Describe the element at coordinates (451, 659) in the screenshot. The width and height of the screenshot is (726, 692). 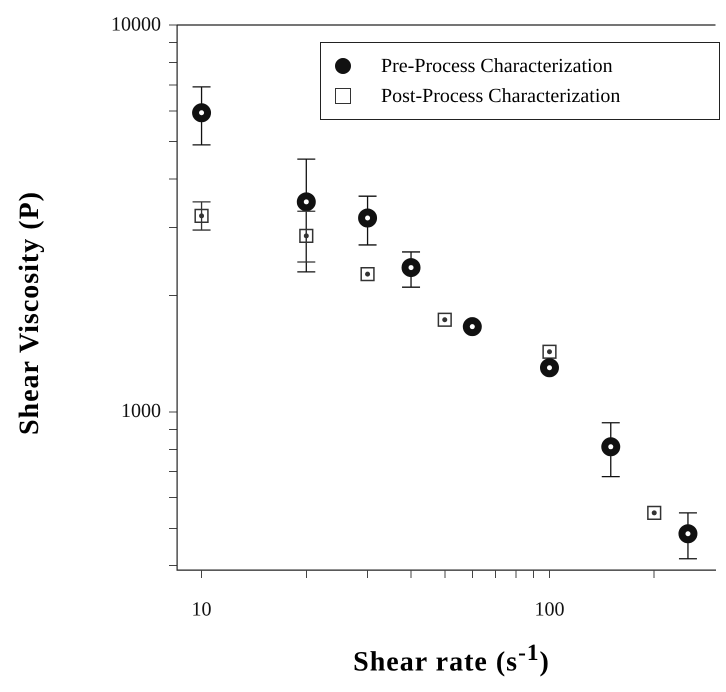
I see `x-axis-title: Shear rate (s$^{-1}$)` at that location.